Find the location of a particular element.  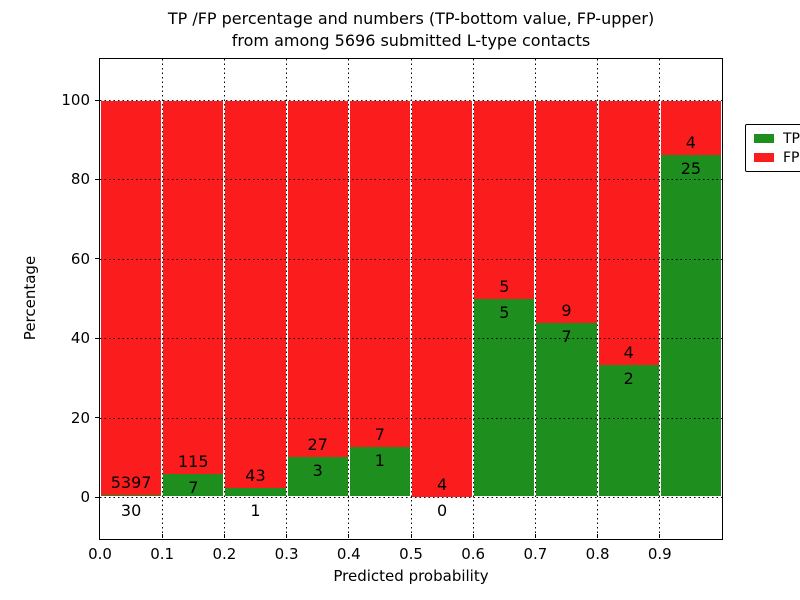

fp-count-label: 5 is located at coordinates (504, 286).